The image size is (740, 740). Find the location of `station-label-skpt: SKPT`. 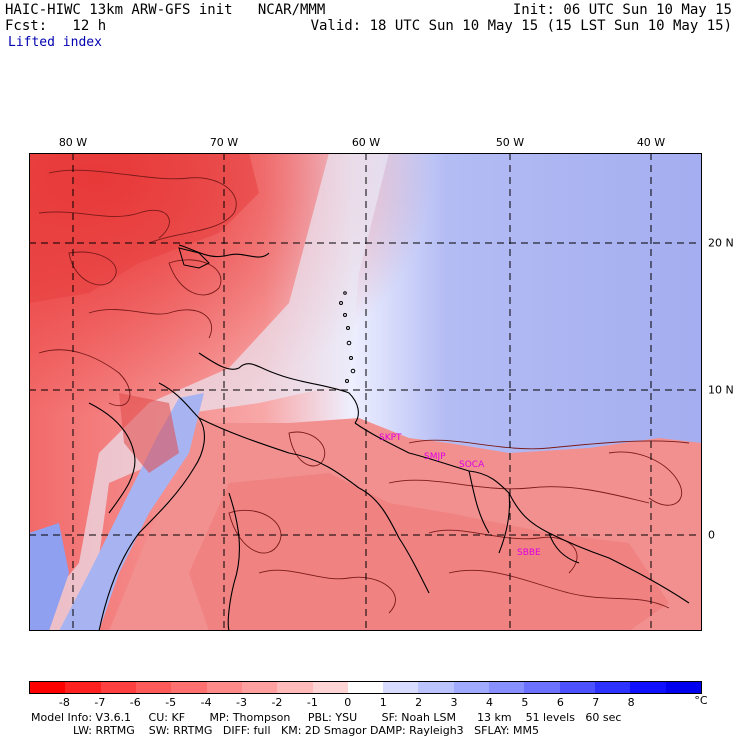

station-label-skpt: SKPT is located at coordinates (390, 438).